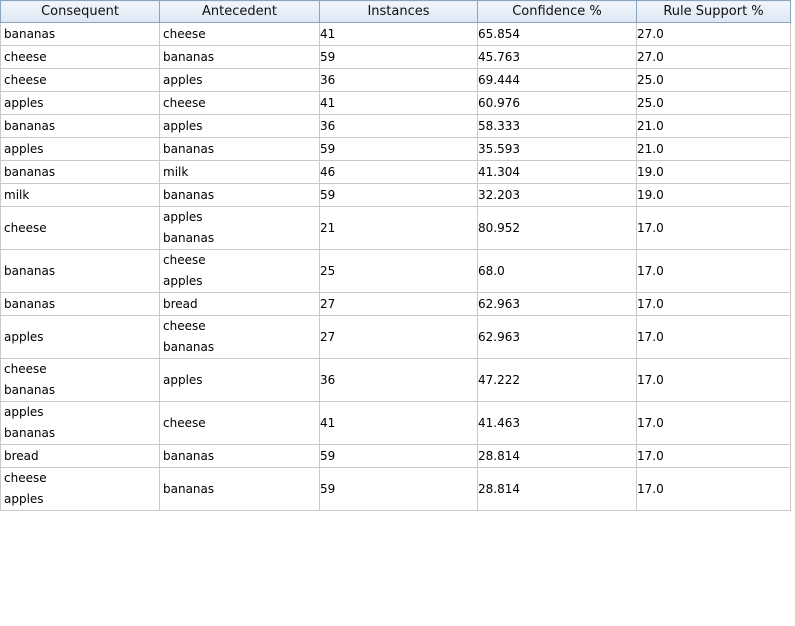 The width and height of the screenshot is (795, 626). Describe the element at coordinates (239, 11) in the screenshot. I see `column-header-antecedent: Antecedent` at that location.